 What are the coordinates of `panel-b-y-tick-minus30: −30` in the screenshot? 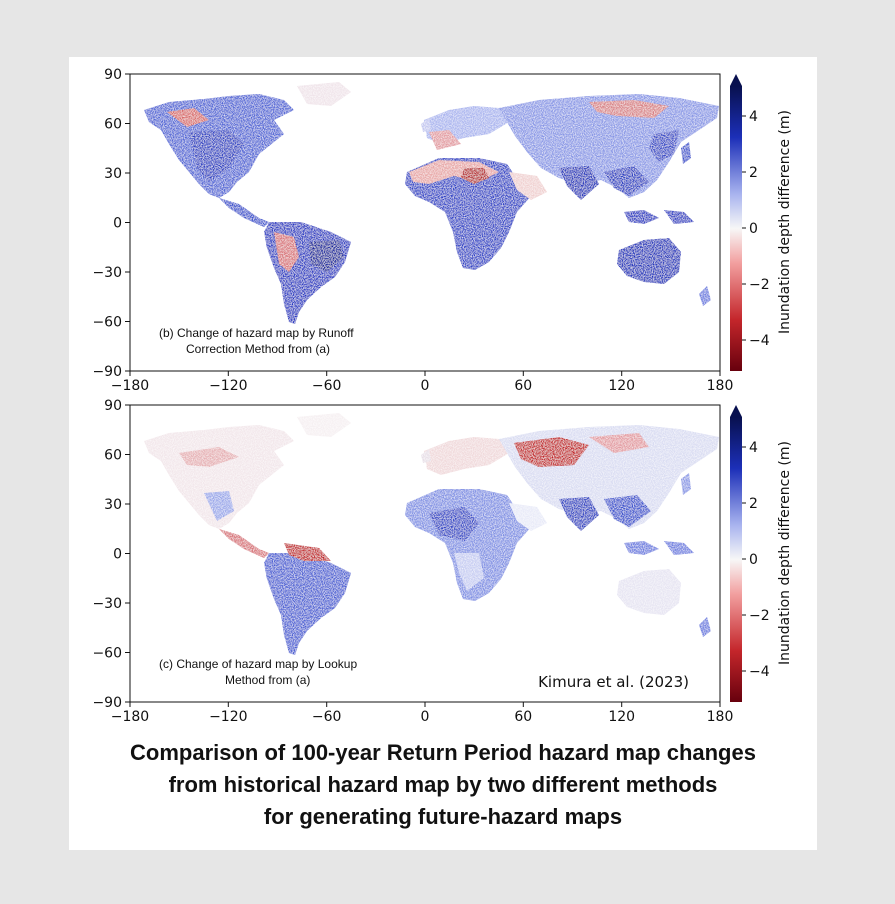 It's located at (107, 273).